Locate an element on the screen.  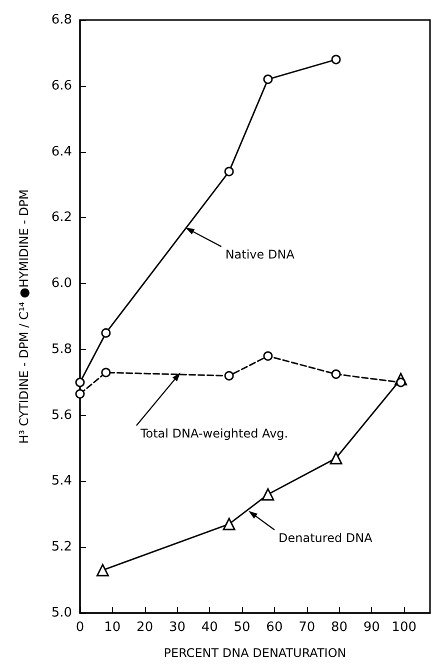
y-tick-label: 5.4 is located at coordinates (61, 481).